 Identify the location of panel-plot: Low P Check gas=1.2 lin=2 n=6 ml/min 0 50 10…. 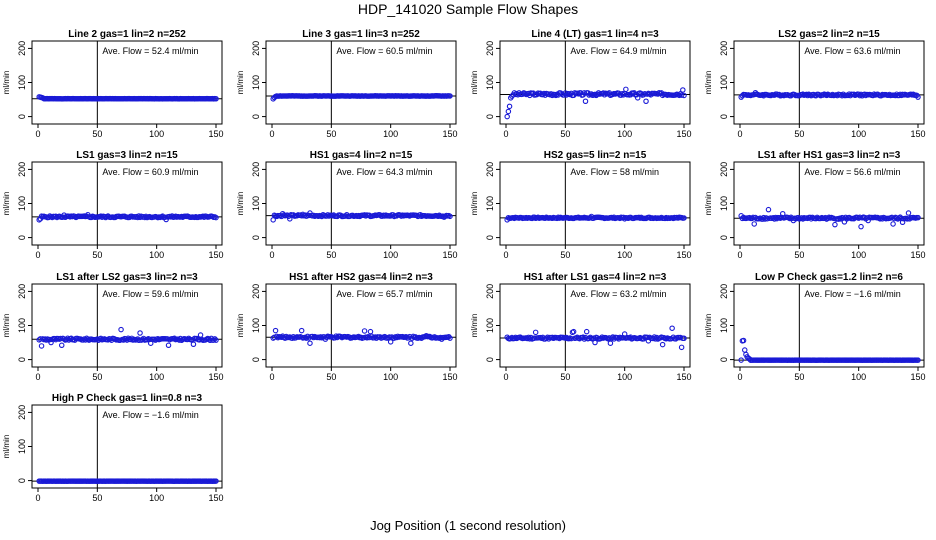
(815, 327).